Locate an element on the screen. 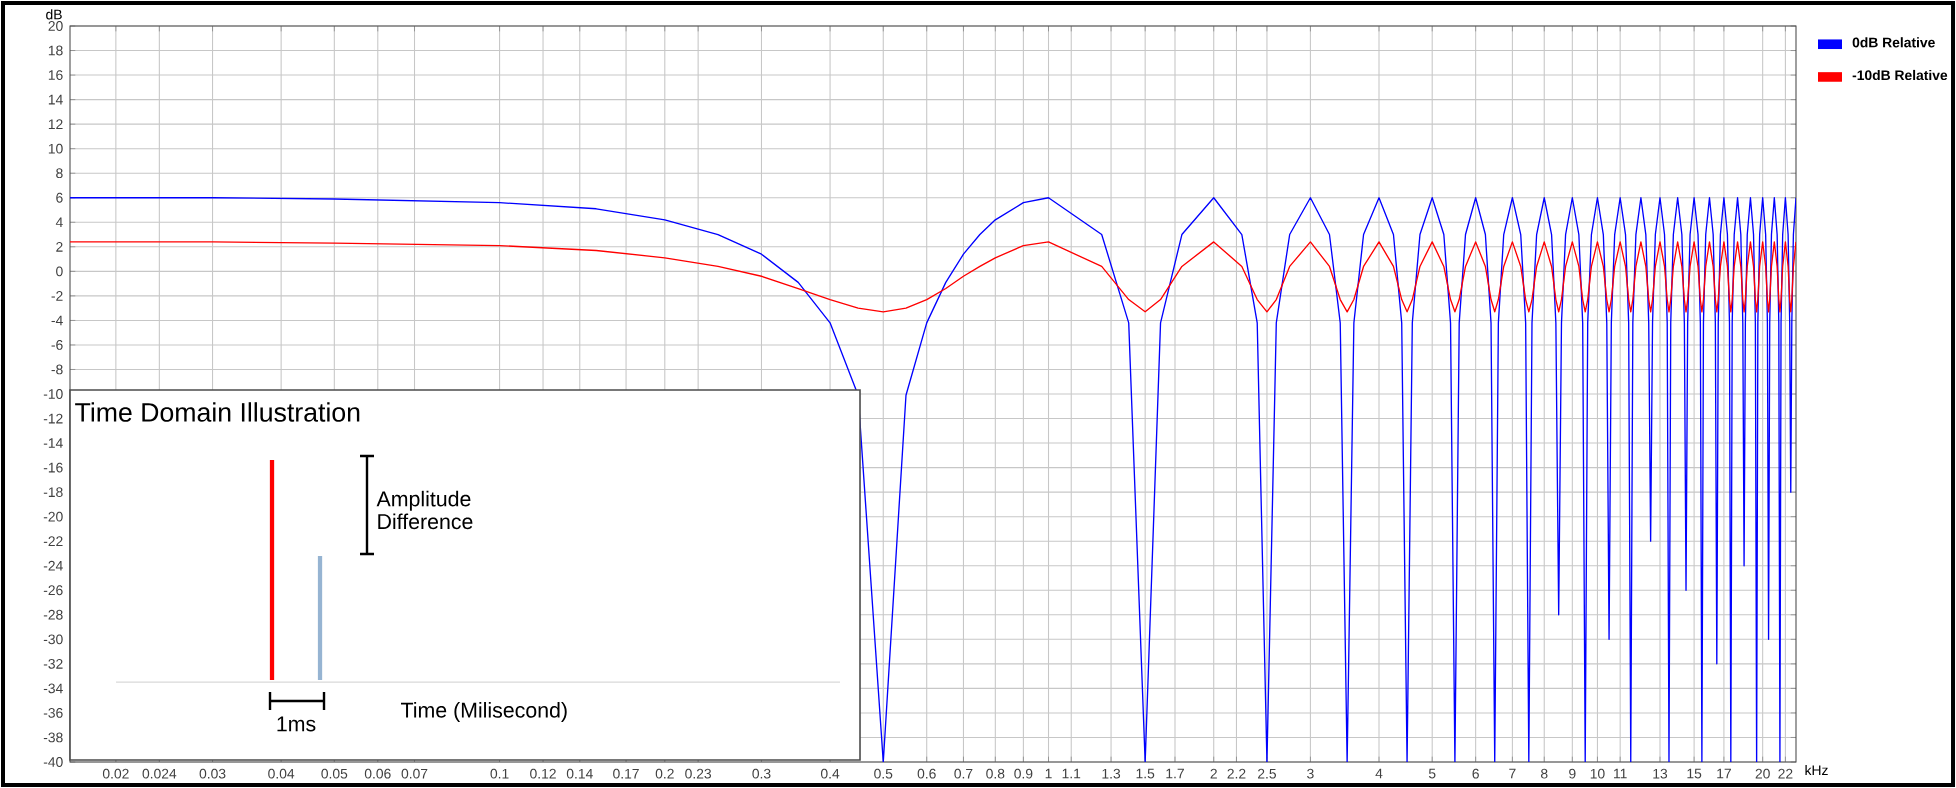  annotation: Time Domain Illustration is located at coordinates (217, 412).